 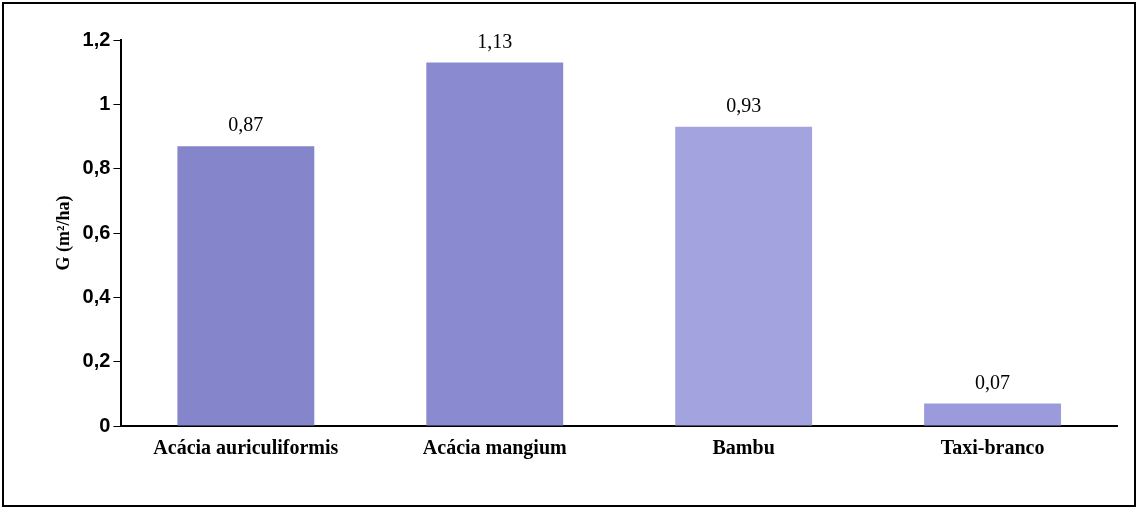 I want to click on y-tick-label: 0,6, so click(x=96, y=231).